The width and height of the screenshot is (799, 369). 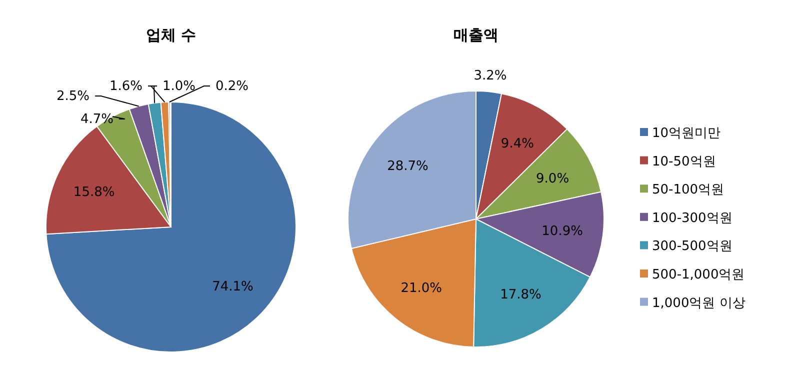 I want to click on legend-label: 10억원미만, so click(x=686, y=133).